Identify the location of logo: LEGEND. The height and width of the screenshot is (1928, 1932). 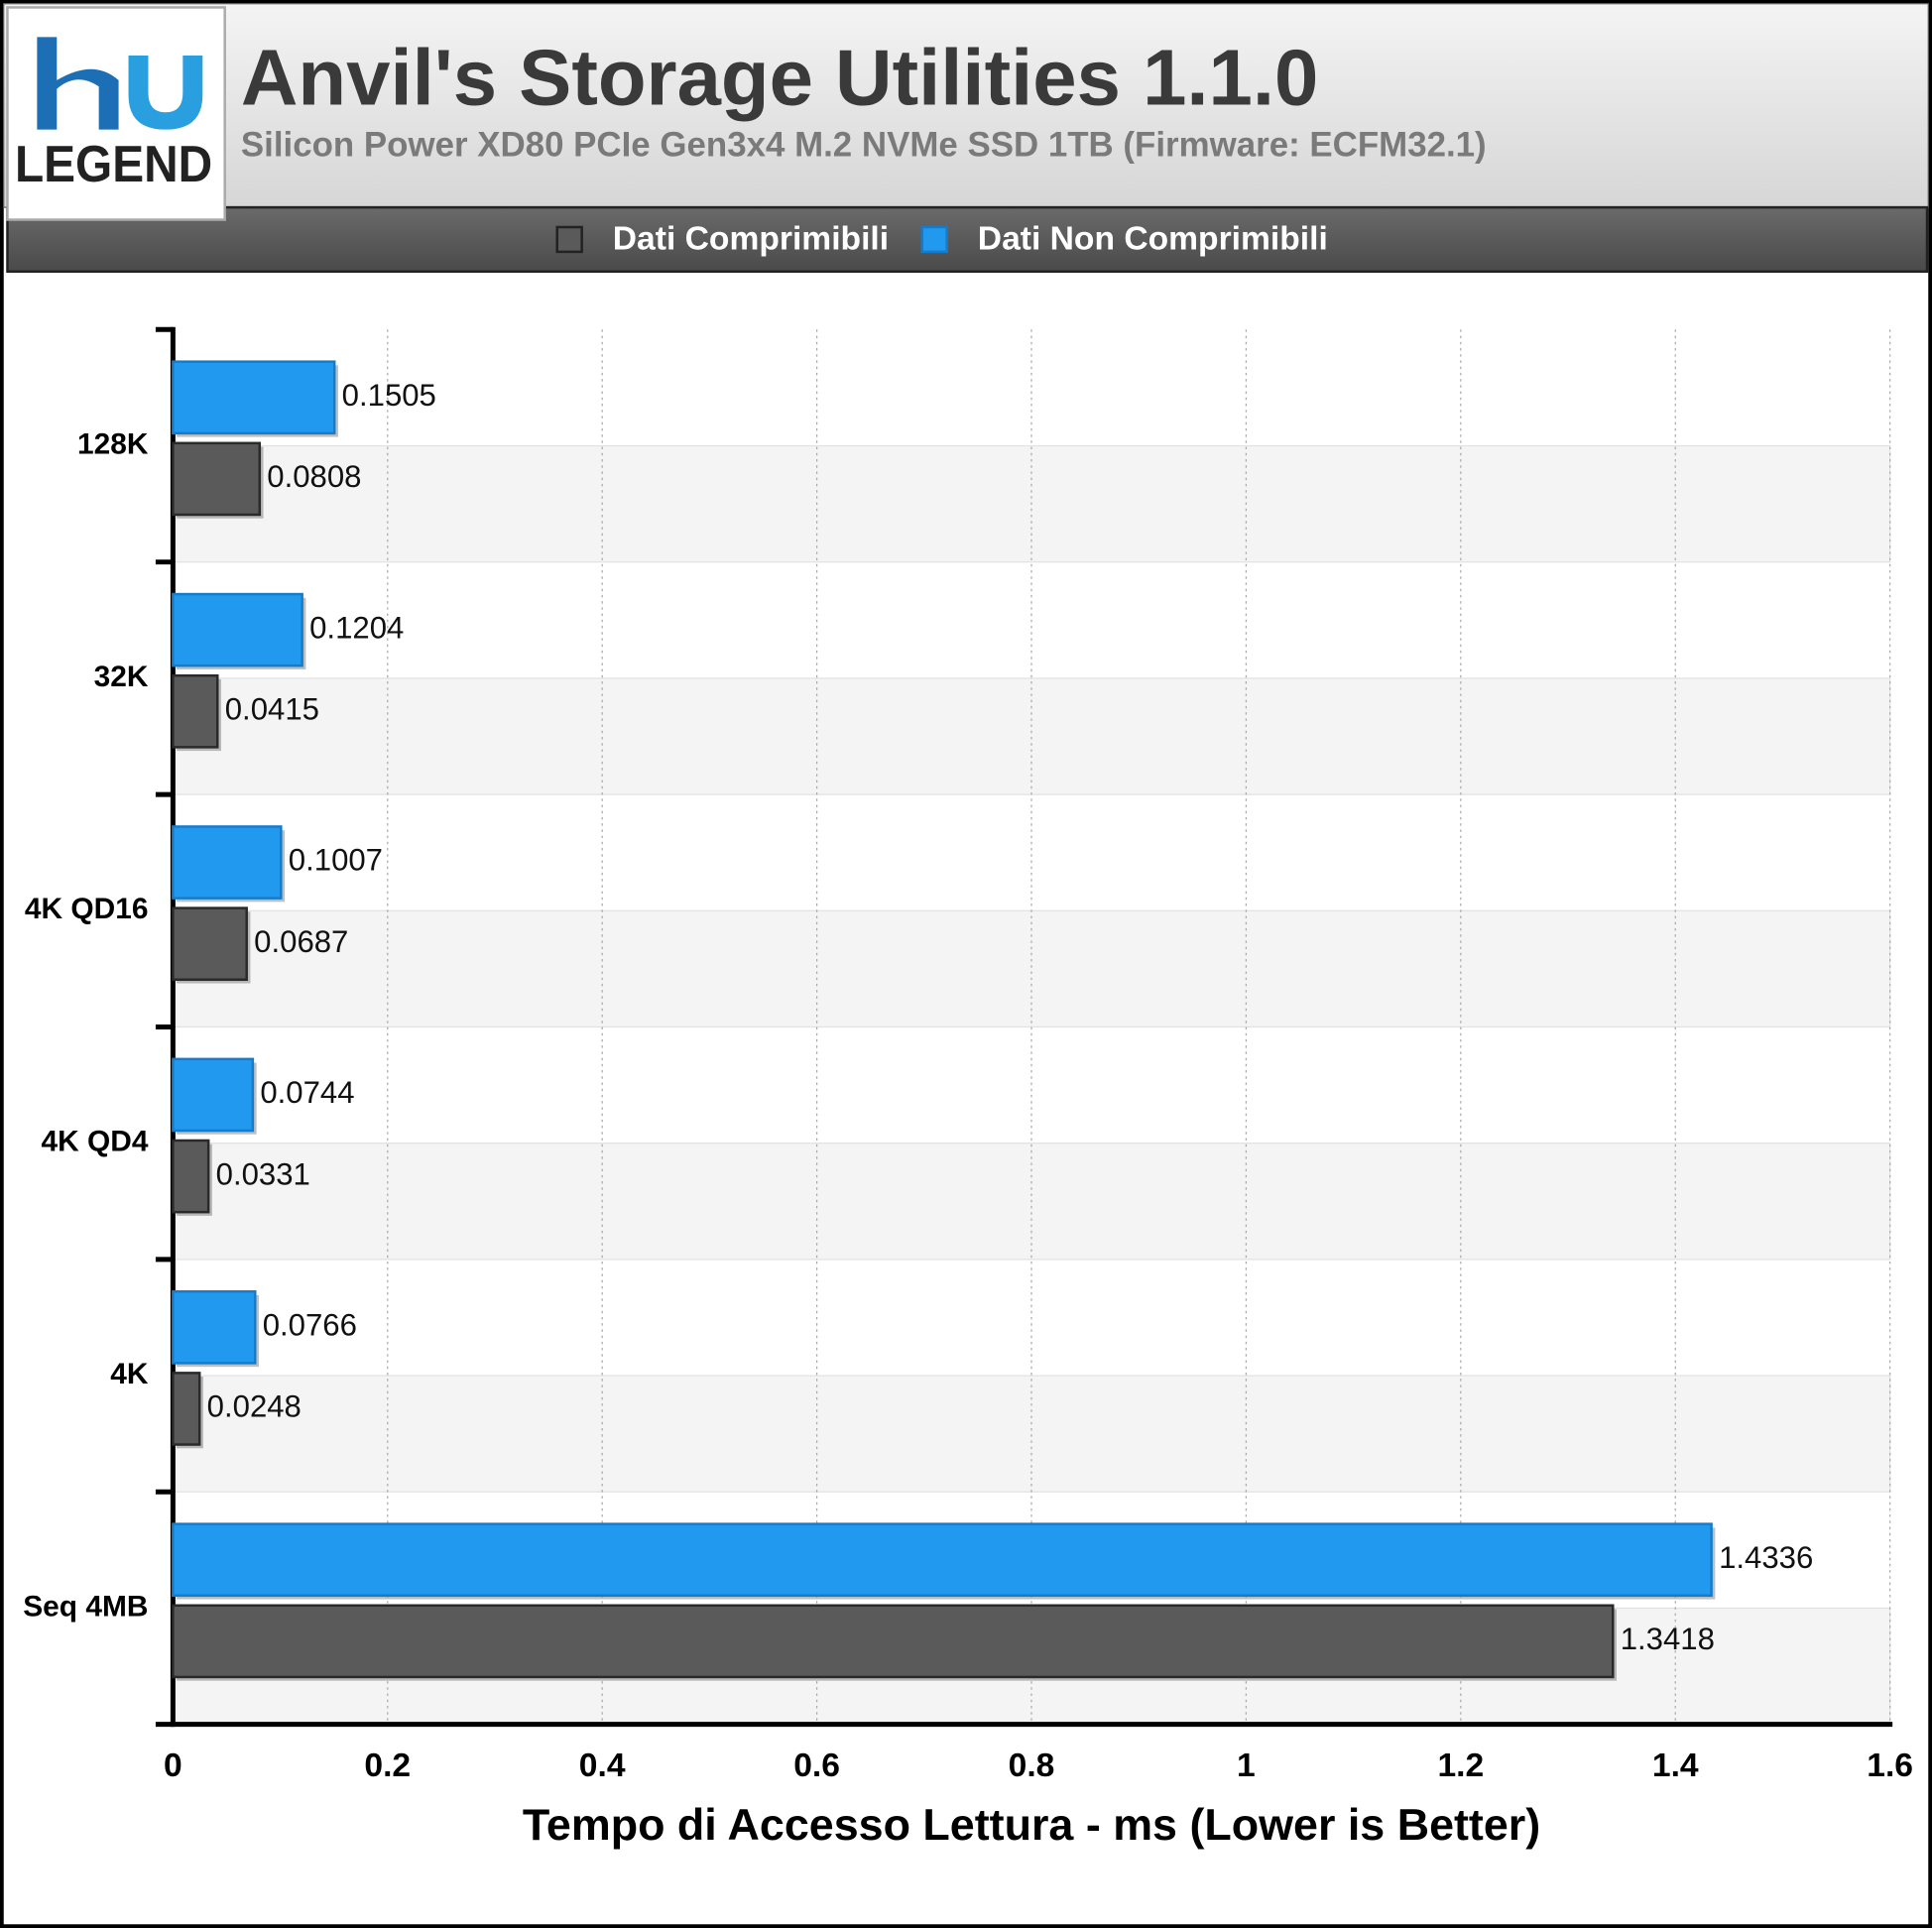
(116, 113).